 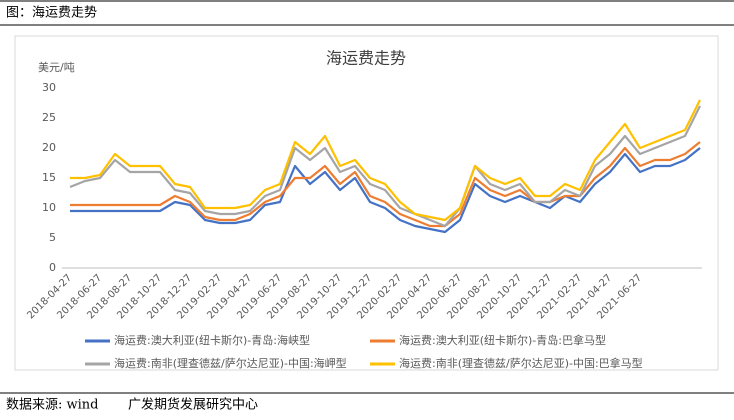 I want to click on y-tick-label: 20, so click(x=49, y=147).